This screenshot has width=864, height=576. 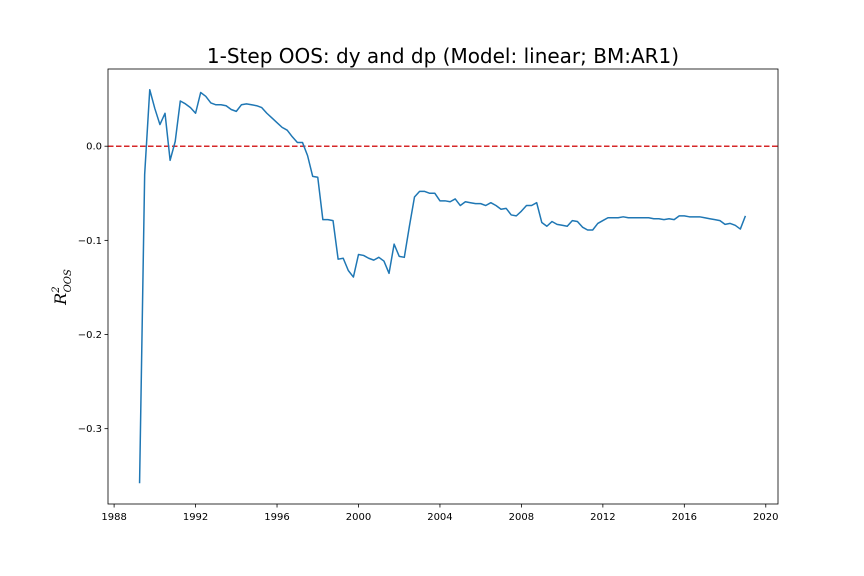 I want to click on y-axis-ticks: −0.3 −0.2 −0.1 0.0, so click(x=93, y=288).